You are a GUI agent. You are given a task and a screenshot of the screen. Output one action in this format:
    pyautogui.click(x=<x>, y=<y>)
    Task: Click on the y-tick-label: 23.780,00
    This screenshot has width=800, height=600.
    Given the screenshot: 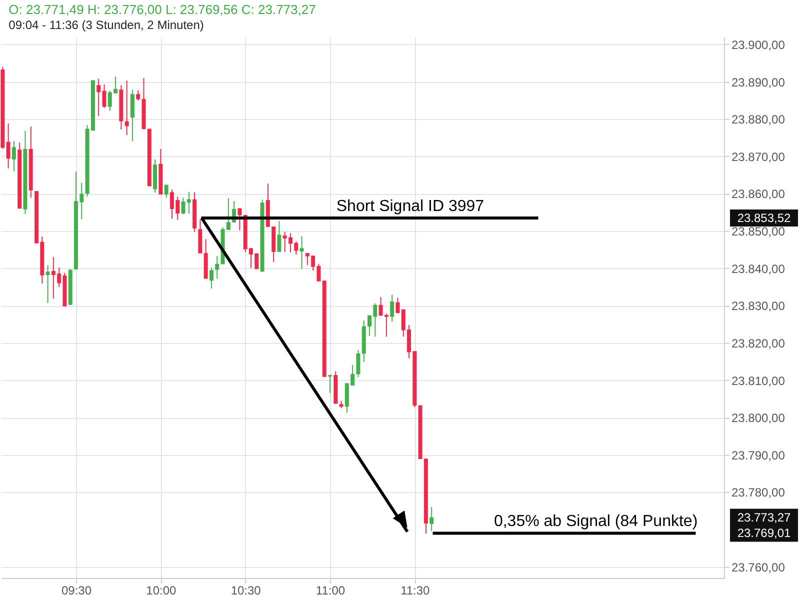 What is the action you would take?
    pyautogui.click(x=759, y=493)
    